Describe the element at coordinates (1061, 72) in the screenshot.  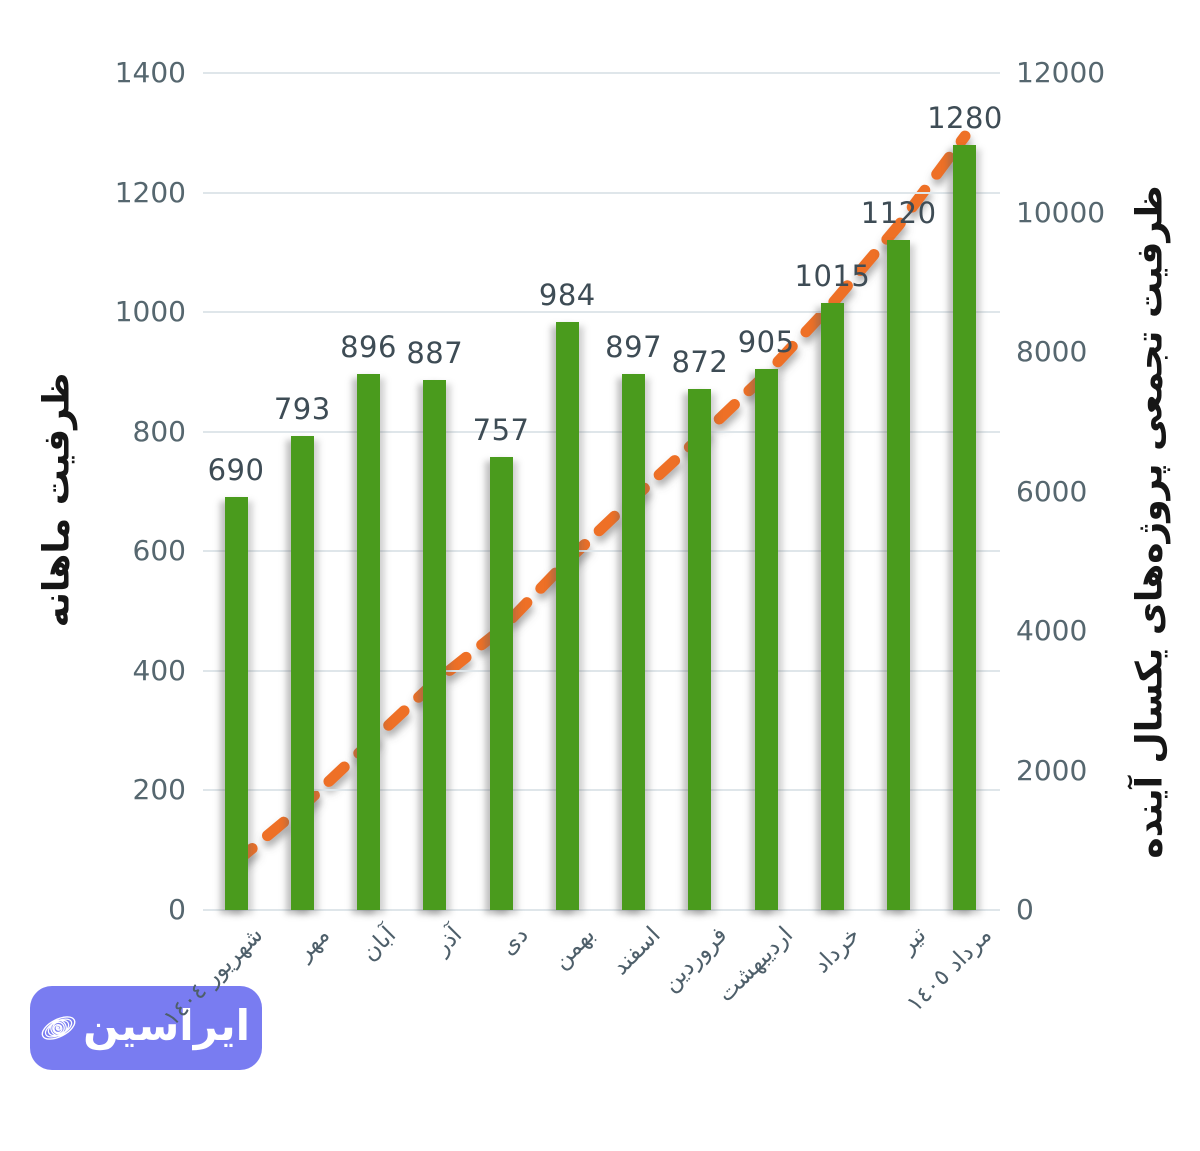
I see `right-axis-tick: 12000` at that location.